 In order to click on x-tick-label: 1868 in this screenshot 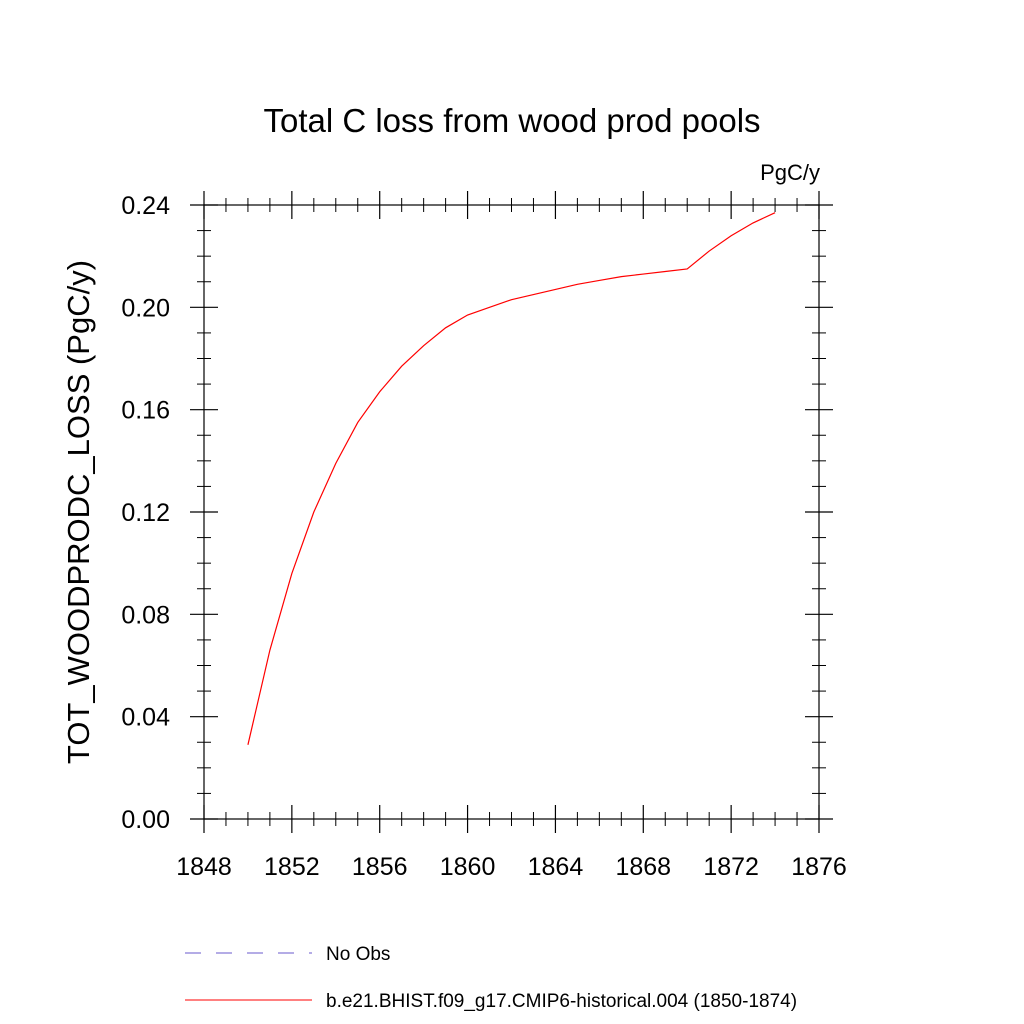, I will do `click(643, 867)`.